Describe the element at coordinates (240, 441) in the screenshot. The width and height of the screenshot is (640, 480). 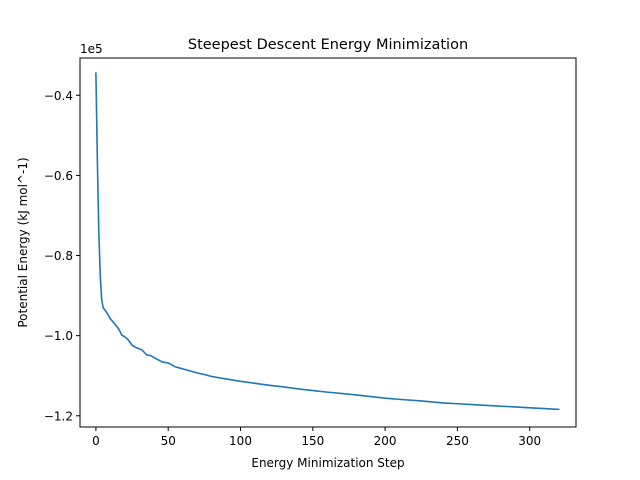
I see `x-tick-label: 100` at that location.